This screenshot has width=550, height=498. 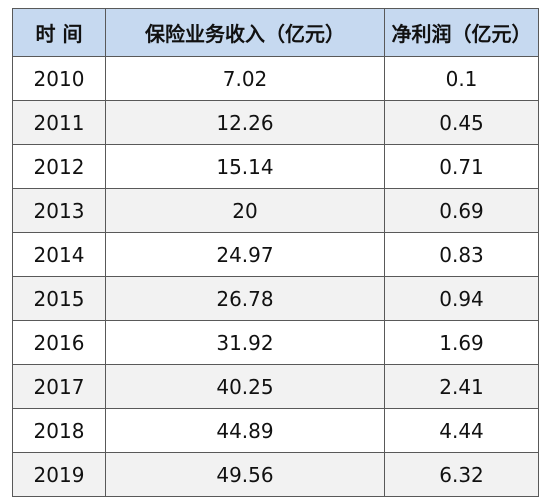 What do you see at coordinates (59, 342) in the screenshot?
I see `table-cell: 2016` at bounding box center [59, 342].